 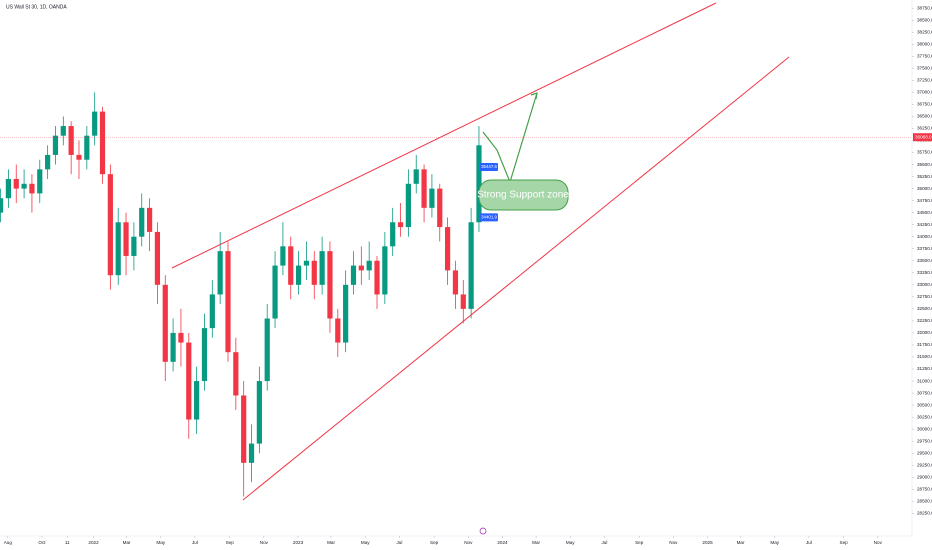 What do you see at coordinates (924, 296) in the screenshot?
I see `y-tick-label: 32750.0` at bounding box center [924, 296].